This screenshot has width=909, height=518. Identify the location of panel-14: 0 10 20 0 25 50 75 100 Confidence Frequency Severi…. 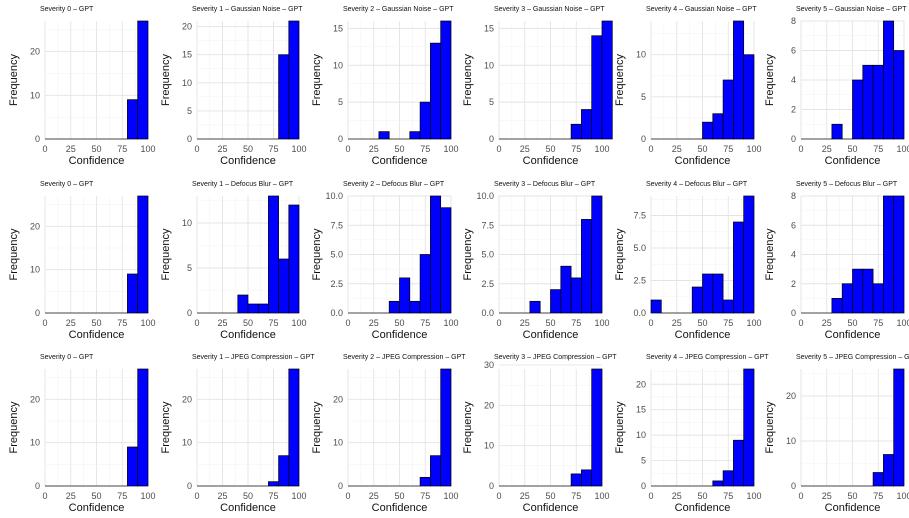
(237, 434).